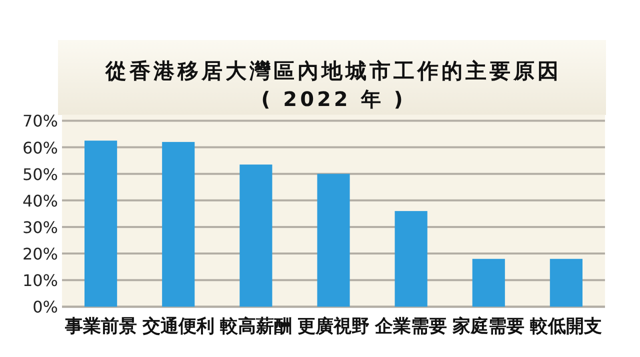 This screenshot has height=357, width=640. What do you see at coordinates (40, 254) in the screenshot?
I see `y-tick-label: 20%` at bounding box center [40, 254].